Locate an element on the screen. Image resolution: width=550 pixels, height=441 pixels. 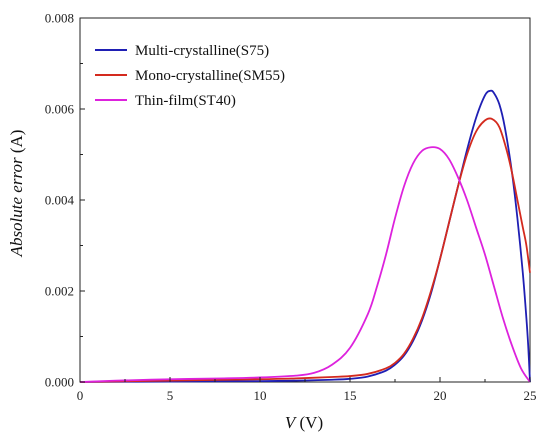
x-tick-label: 25 is located at coordinates (530, 395).